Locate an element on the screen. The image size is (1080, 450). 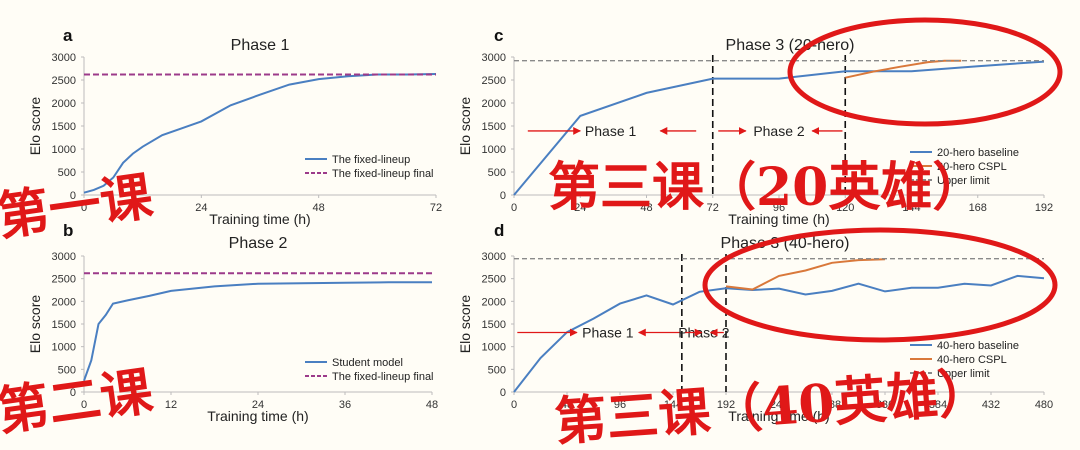
series-line-student-model is located at coordinates (257, 331).